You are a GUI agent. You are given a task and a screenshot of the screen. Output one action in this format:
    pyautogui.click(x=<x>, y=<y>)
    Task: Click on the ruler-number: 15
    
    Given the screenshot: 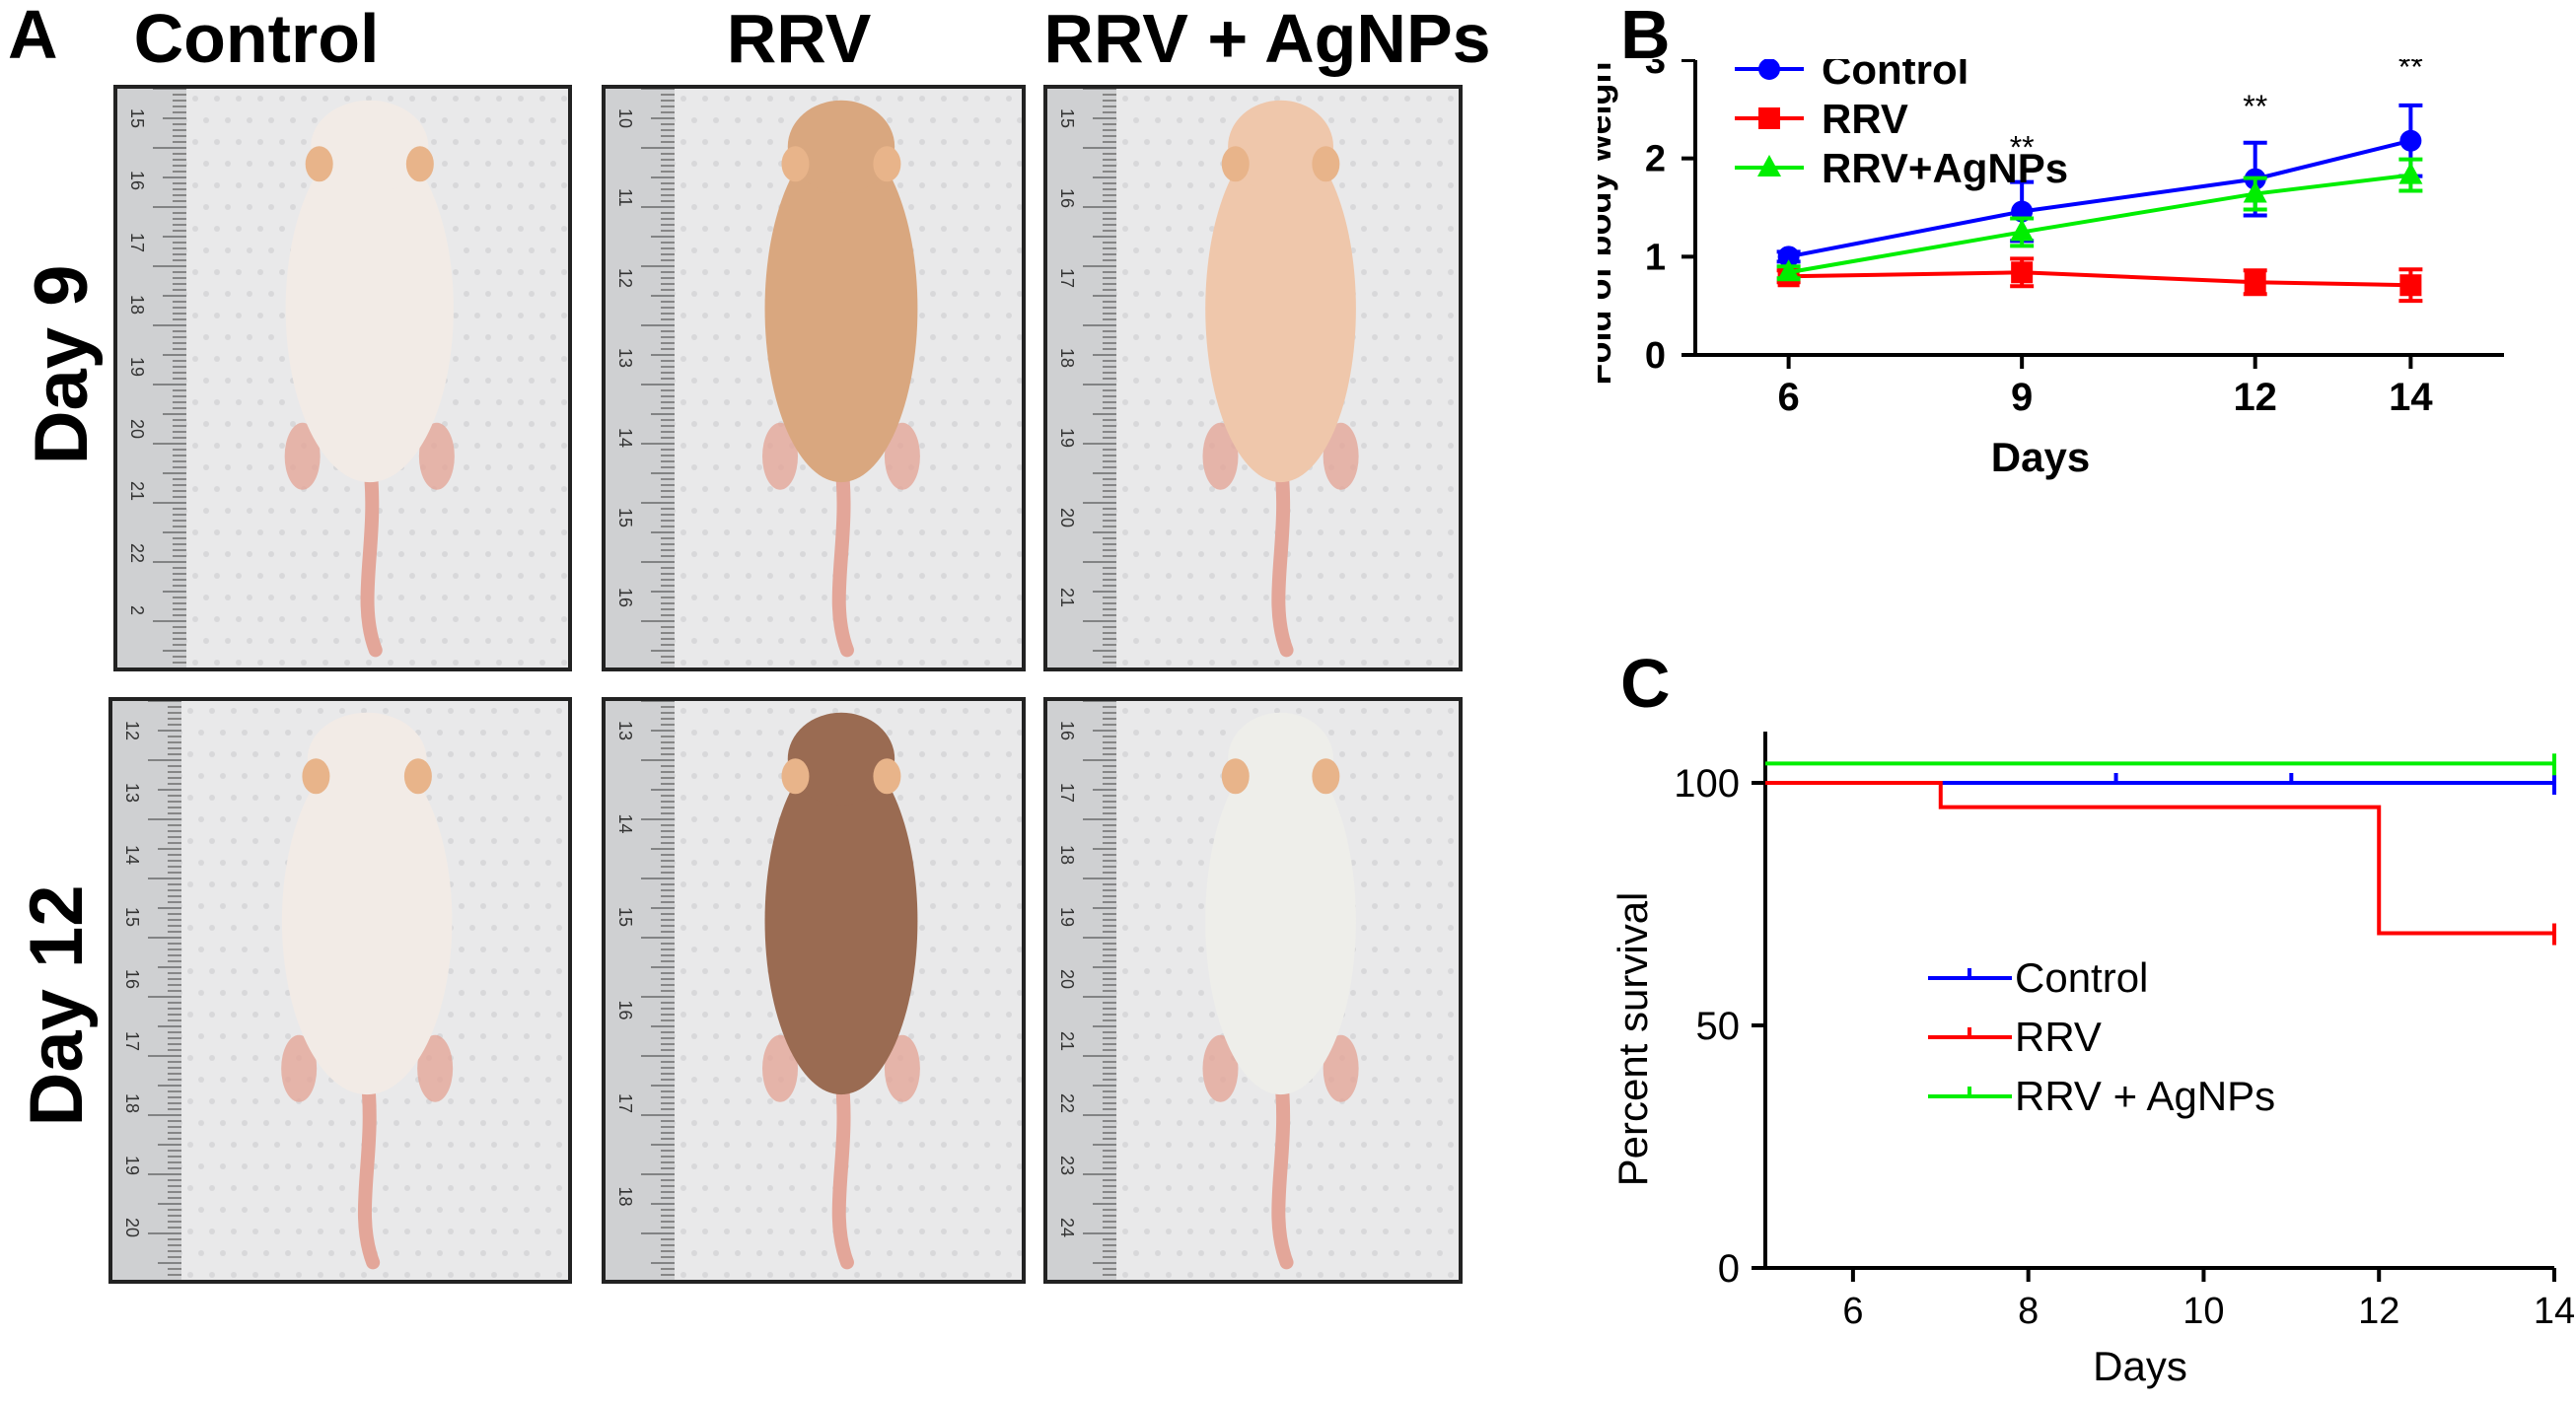 What is the action you would take?
    pyautogui.click(x=137, y=118)
    